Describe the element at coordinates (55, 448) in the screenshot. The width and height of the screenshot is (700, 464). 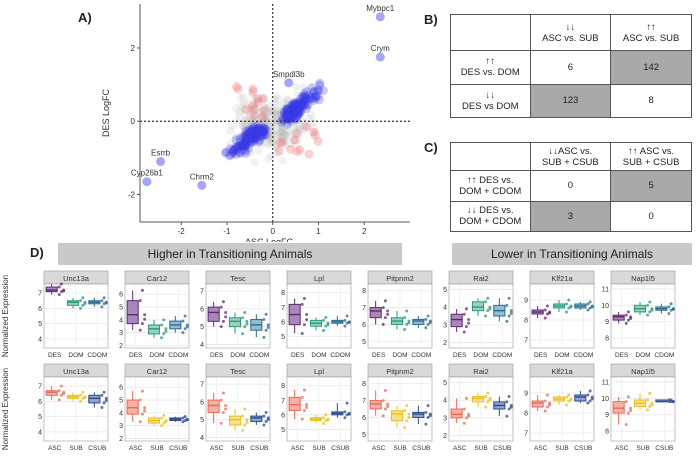
I see `facet-x-tick-label: ASC` at that location.